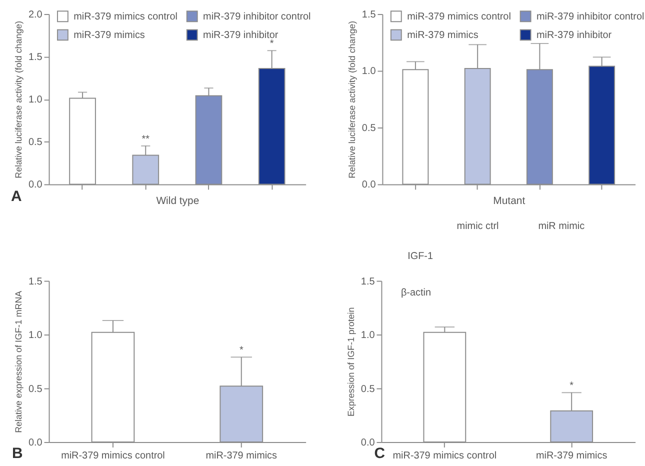 The width and height of the screenshot is (645, 466). What do you see at coordinates (421, 256) in the screenshot?
I see `text: IGF-1` at bounding box center [421, 256].